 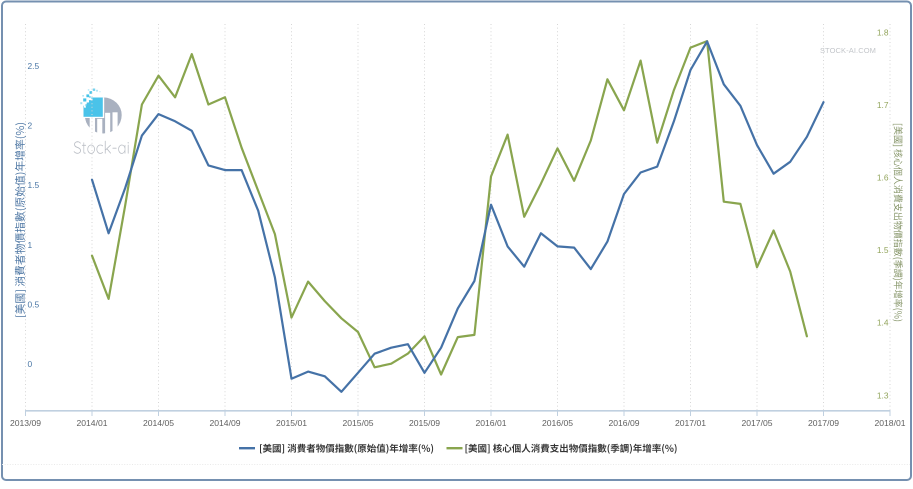 What do you see at coordinates (25, 423) in the screenshot?
I see `svg-text: 2013/09` at bounding box center [25, 423].